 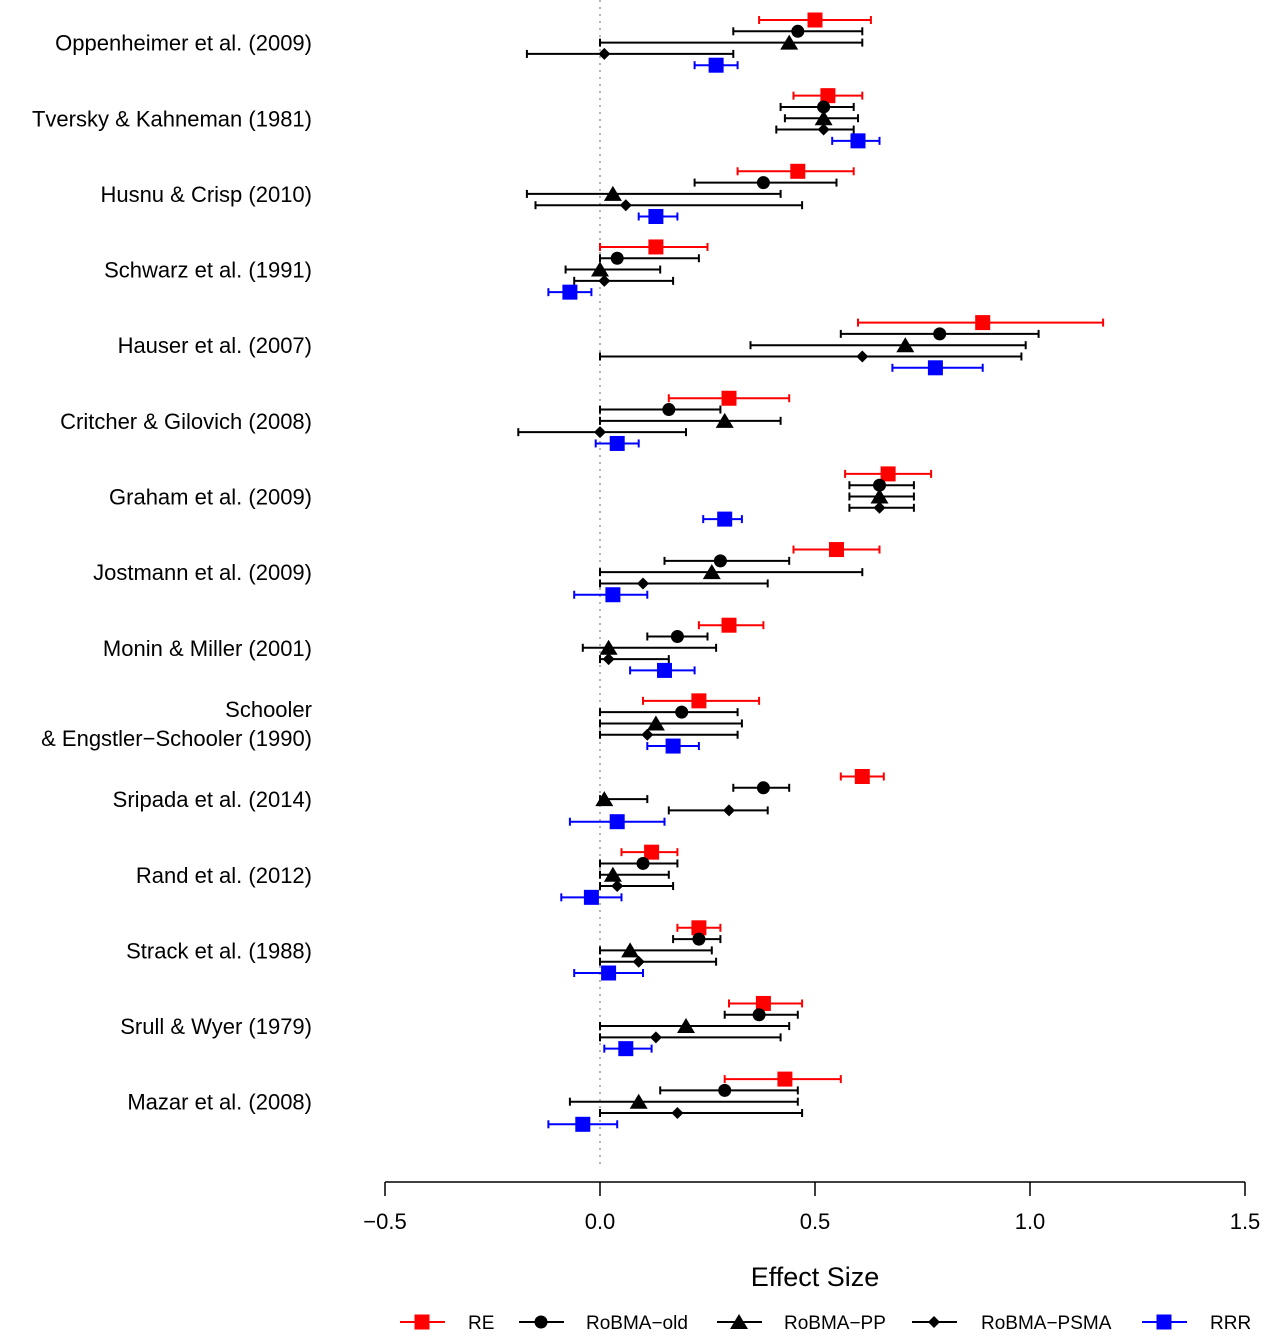 I want to click on x-tick-label: 1.5, so click(x=1245, y=1221).